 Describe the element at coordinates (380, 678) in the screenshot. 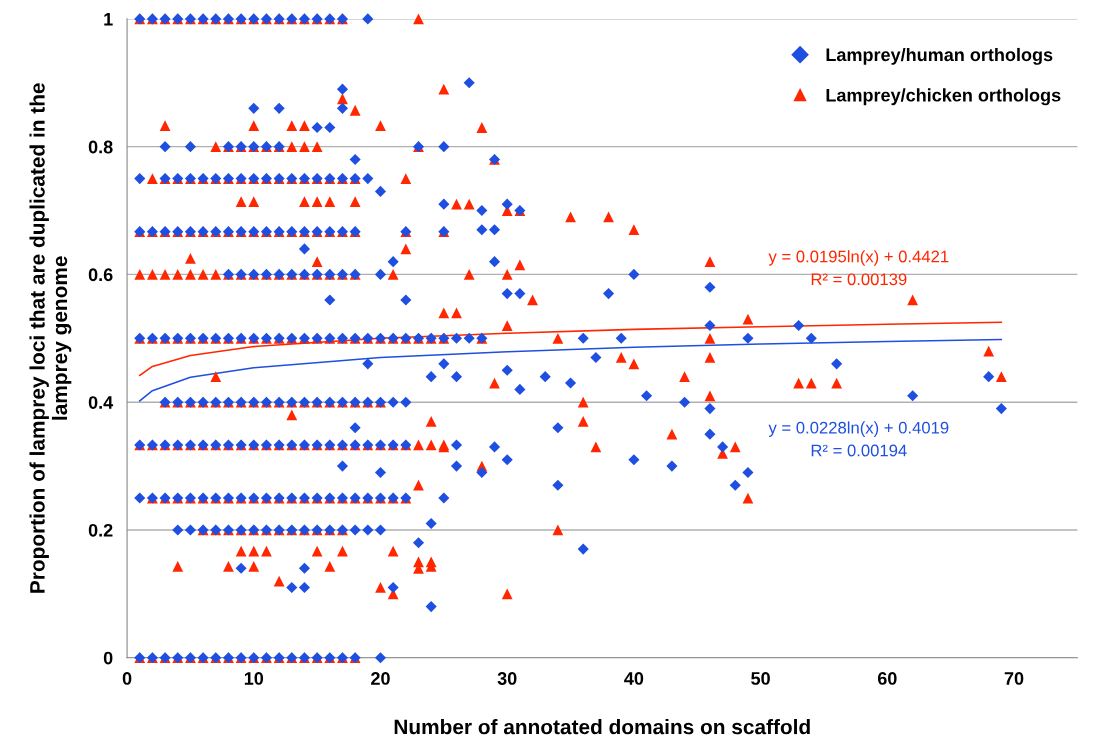

I see `x-tick-label: 20` at that location.